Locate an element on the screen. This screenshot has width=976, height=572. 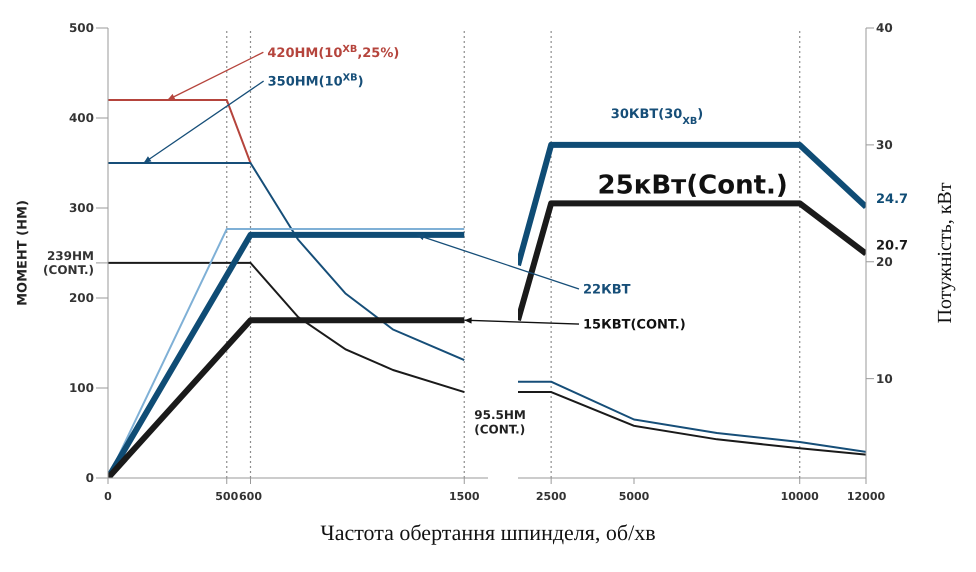
y-tick-label: 200 is located at coordinates (81, 298).